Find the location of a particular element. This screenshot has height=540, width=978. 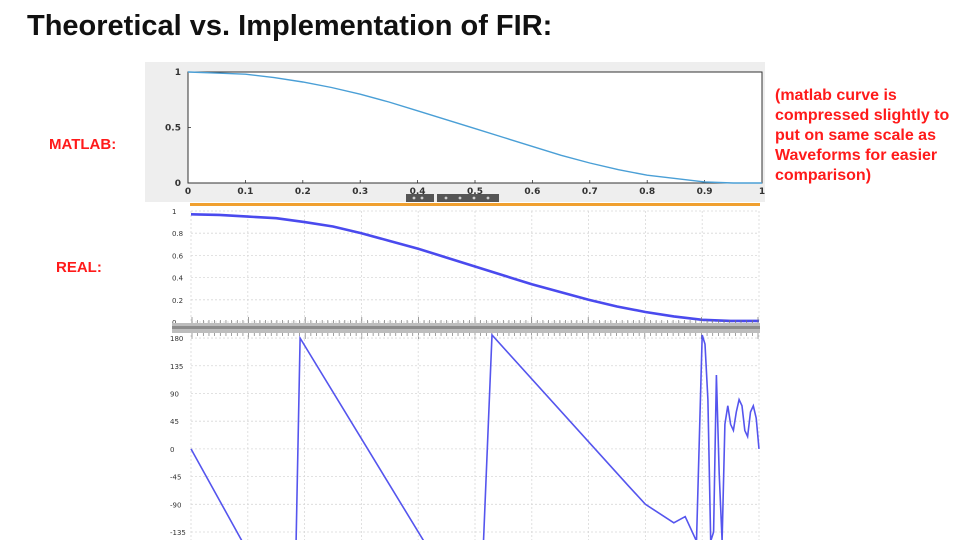

real-phase-y-tick-label: 45 is located at coordinates (174, 422).